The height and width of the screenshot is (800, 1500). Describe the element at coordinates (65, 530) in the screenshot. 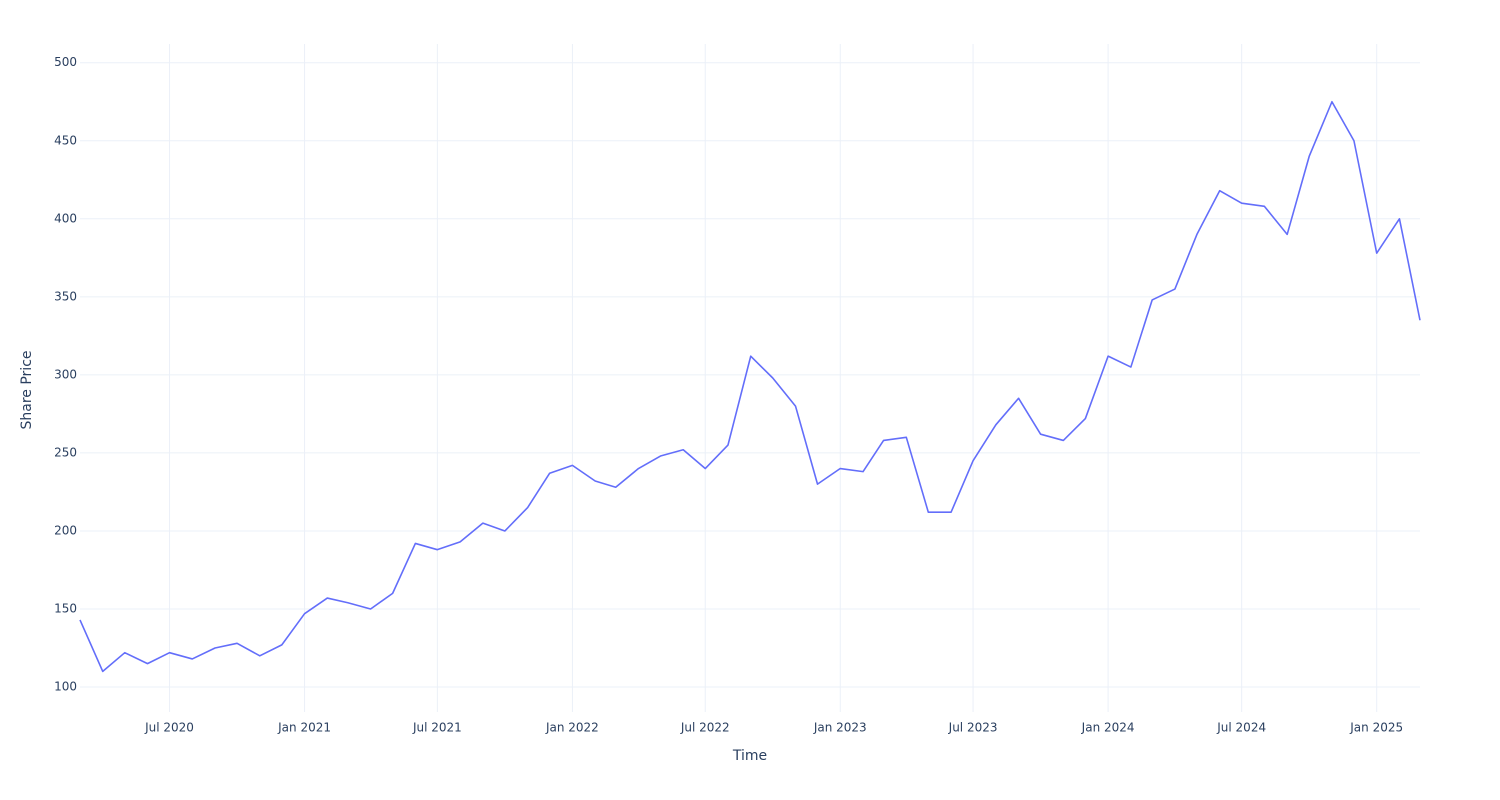

I see `y-tick-label: 200` at that location.